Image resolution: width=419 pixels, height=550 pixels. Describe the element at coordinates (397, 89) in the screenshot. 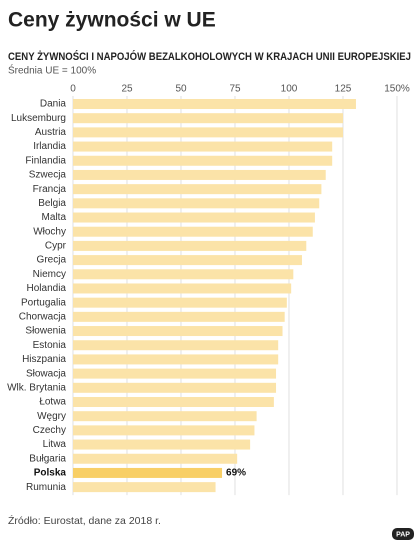

I see `x-tick-label: 150%` at that location.